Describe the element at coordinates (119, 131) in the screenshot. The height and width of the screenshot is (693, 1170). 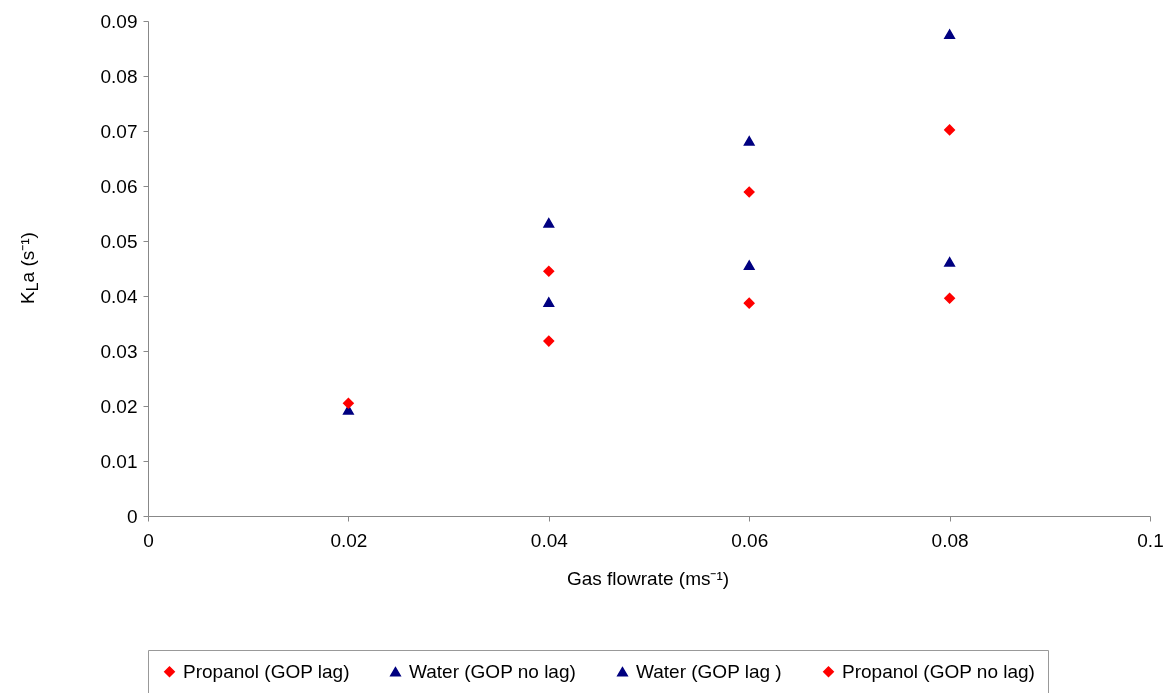
I see `y-tick-label: 0.07` at that location.